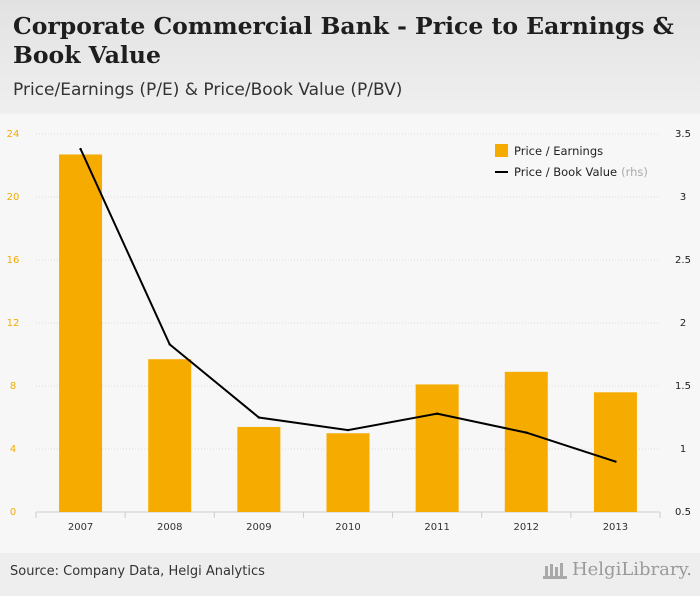 This screenshot has height=596, width=700. What do you see at coordinates (559, 150) in the screenshot?
I see `legend-pe-label: Price / Earnings` at bounding box center [559, 150].